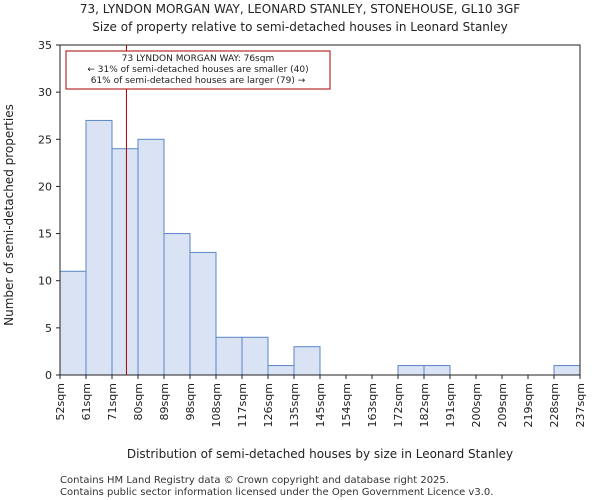  What do you see at coordinates (45, 281) in the screenshot?
I see `y-tick-label: 10` at bounding box center [45, 281].